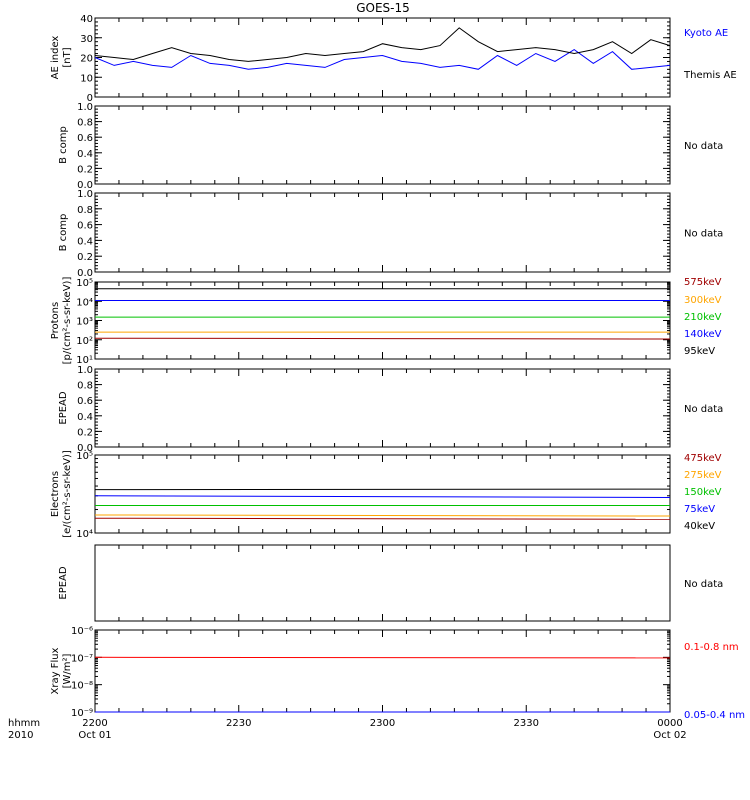 The height and width of the screenshot is (800, 750). Describe the element at coordinates (67, 321) in the screenshot. I see `y-axis-label: [p/(cm²-s-sr-keV)]` at that location.